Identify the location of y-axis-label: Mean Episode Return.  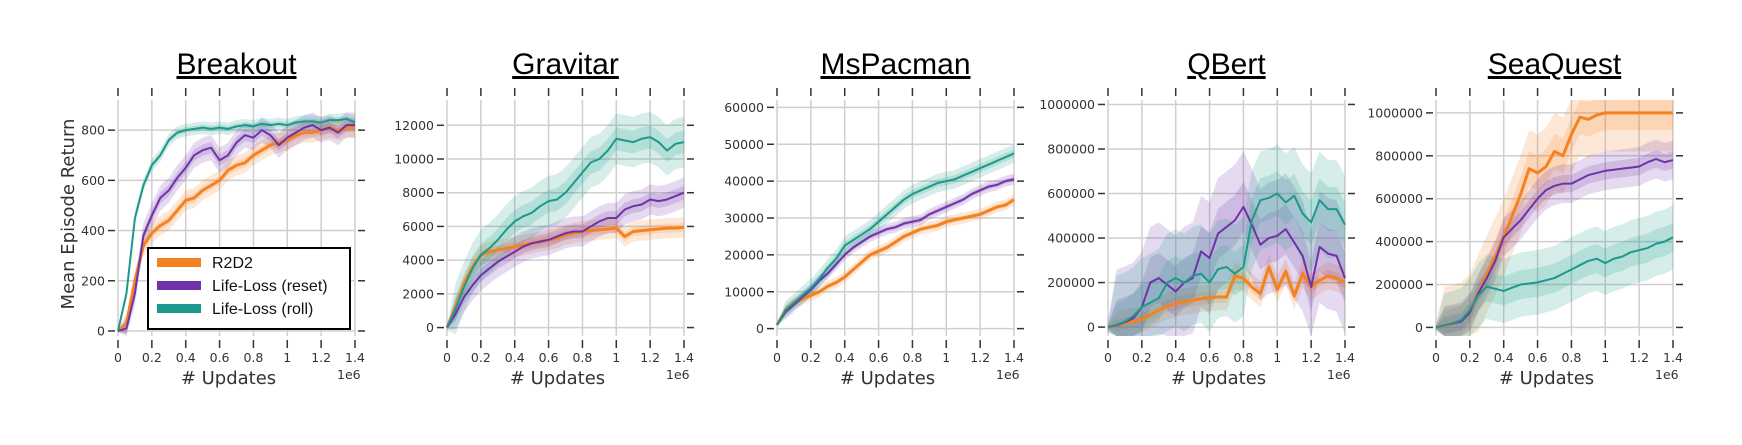
(68, 214).